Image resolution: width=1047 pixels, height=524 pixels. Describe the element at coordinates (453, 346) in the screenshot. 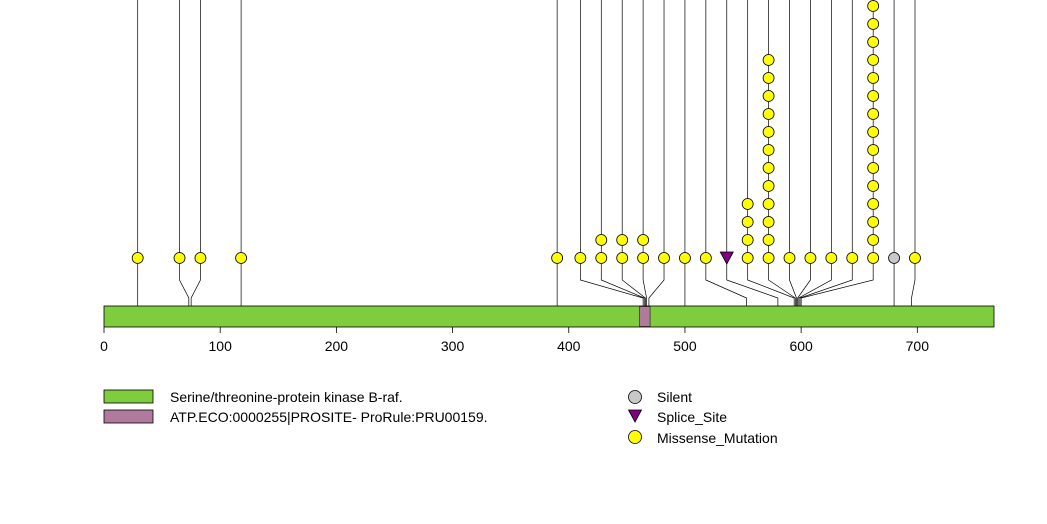

I see `tick-label-3: 300` at that location.